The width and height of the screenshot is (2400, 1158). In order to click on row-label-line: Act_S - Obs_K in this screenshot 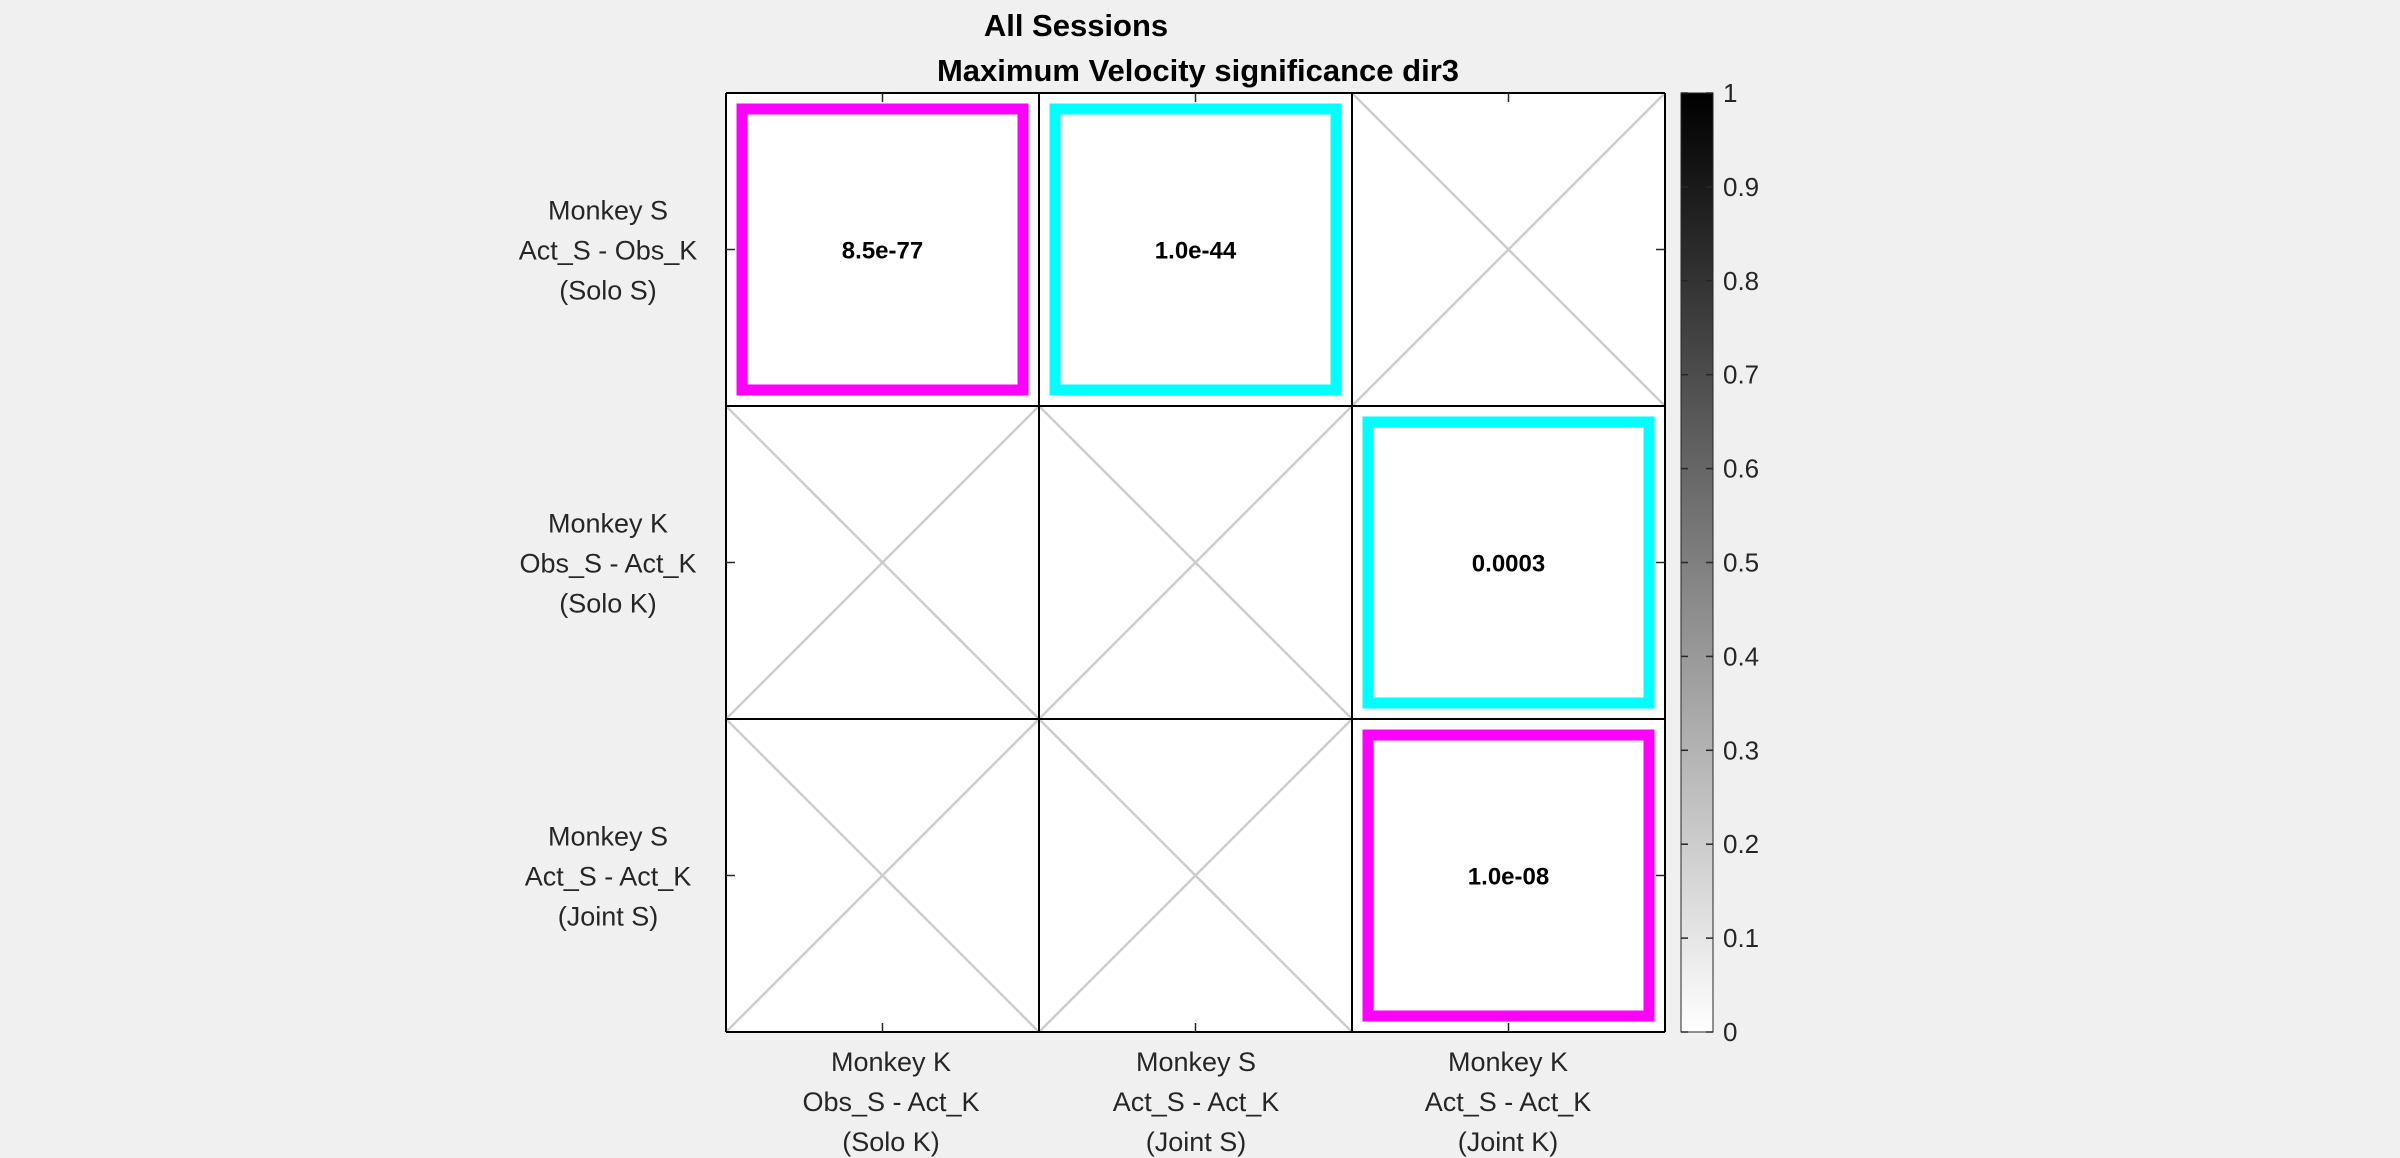, I will do `click(608, 251)`.